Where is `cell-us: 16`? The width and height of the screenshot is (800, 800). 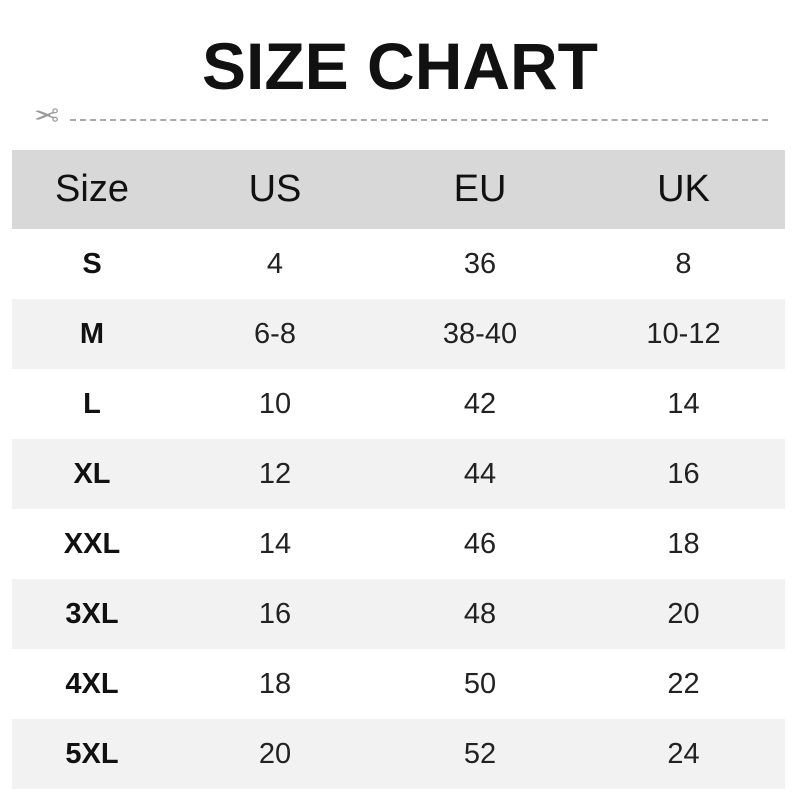 cell-us: 16 is located at coordinates (275, 613).